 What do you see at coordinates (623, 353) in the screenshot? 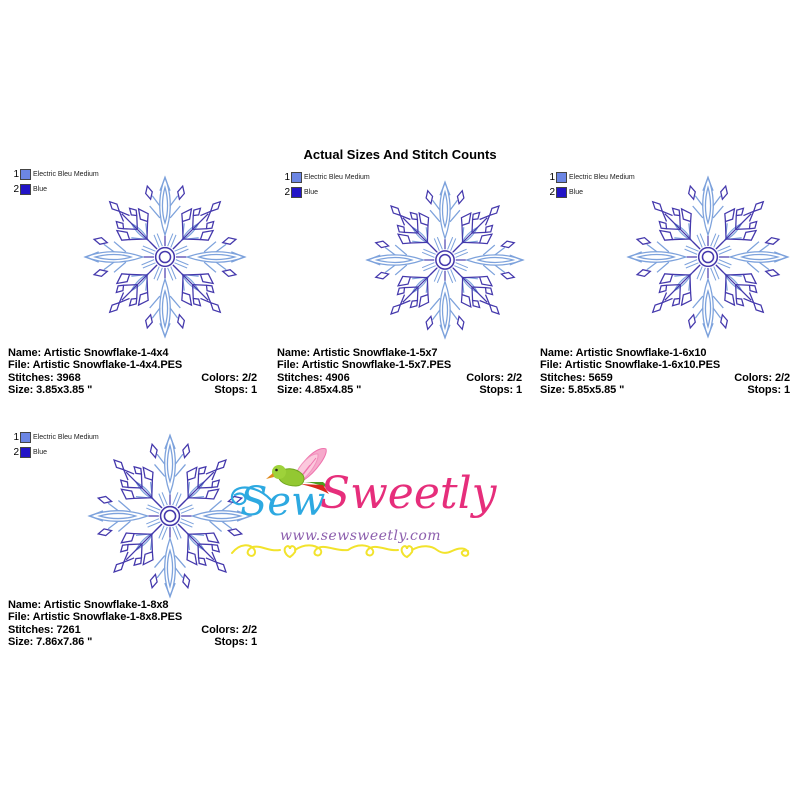
I see `design-name: Name: Artistic Snowflake-1-6x10` at bounding box center [623, 353].